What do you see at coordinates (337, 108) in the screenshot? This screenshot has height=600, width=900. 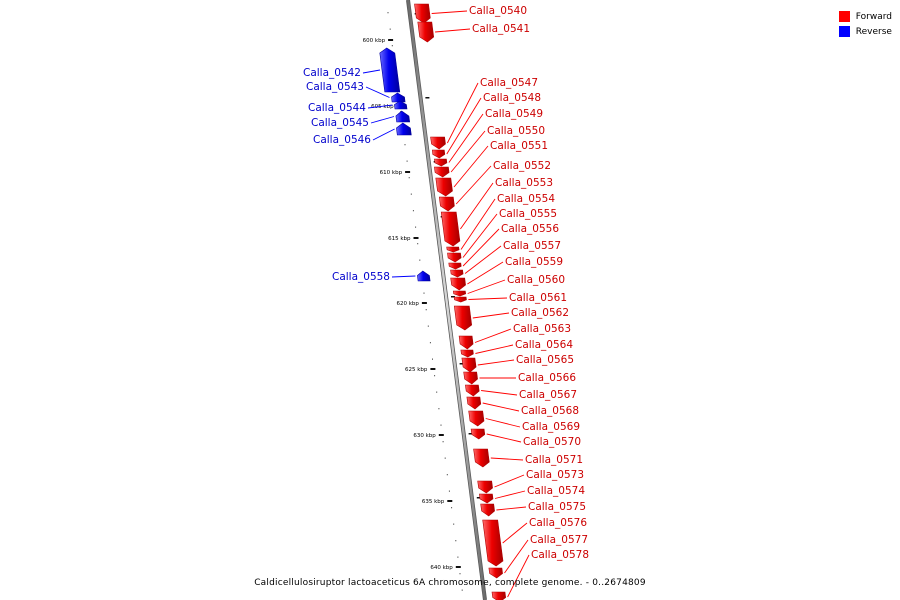 I see `gene-label-calla_0544: Calla_0544` at bounding box center [337, 108].